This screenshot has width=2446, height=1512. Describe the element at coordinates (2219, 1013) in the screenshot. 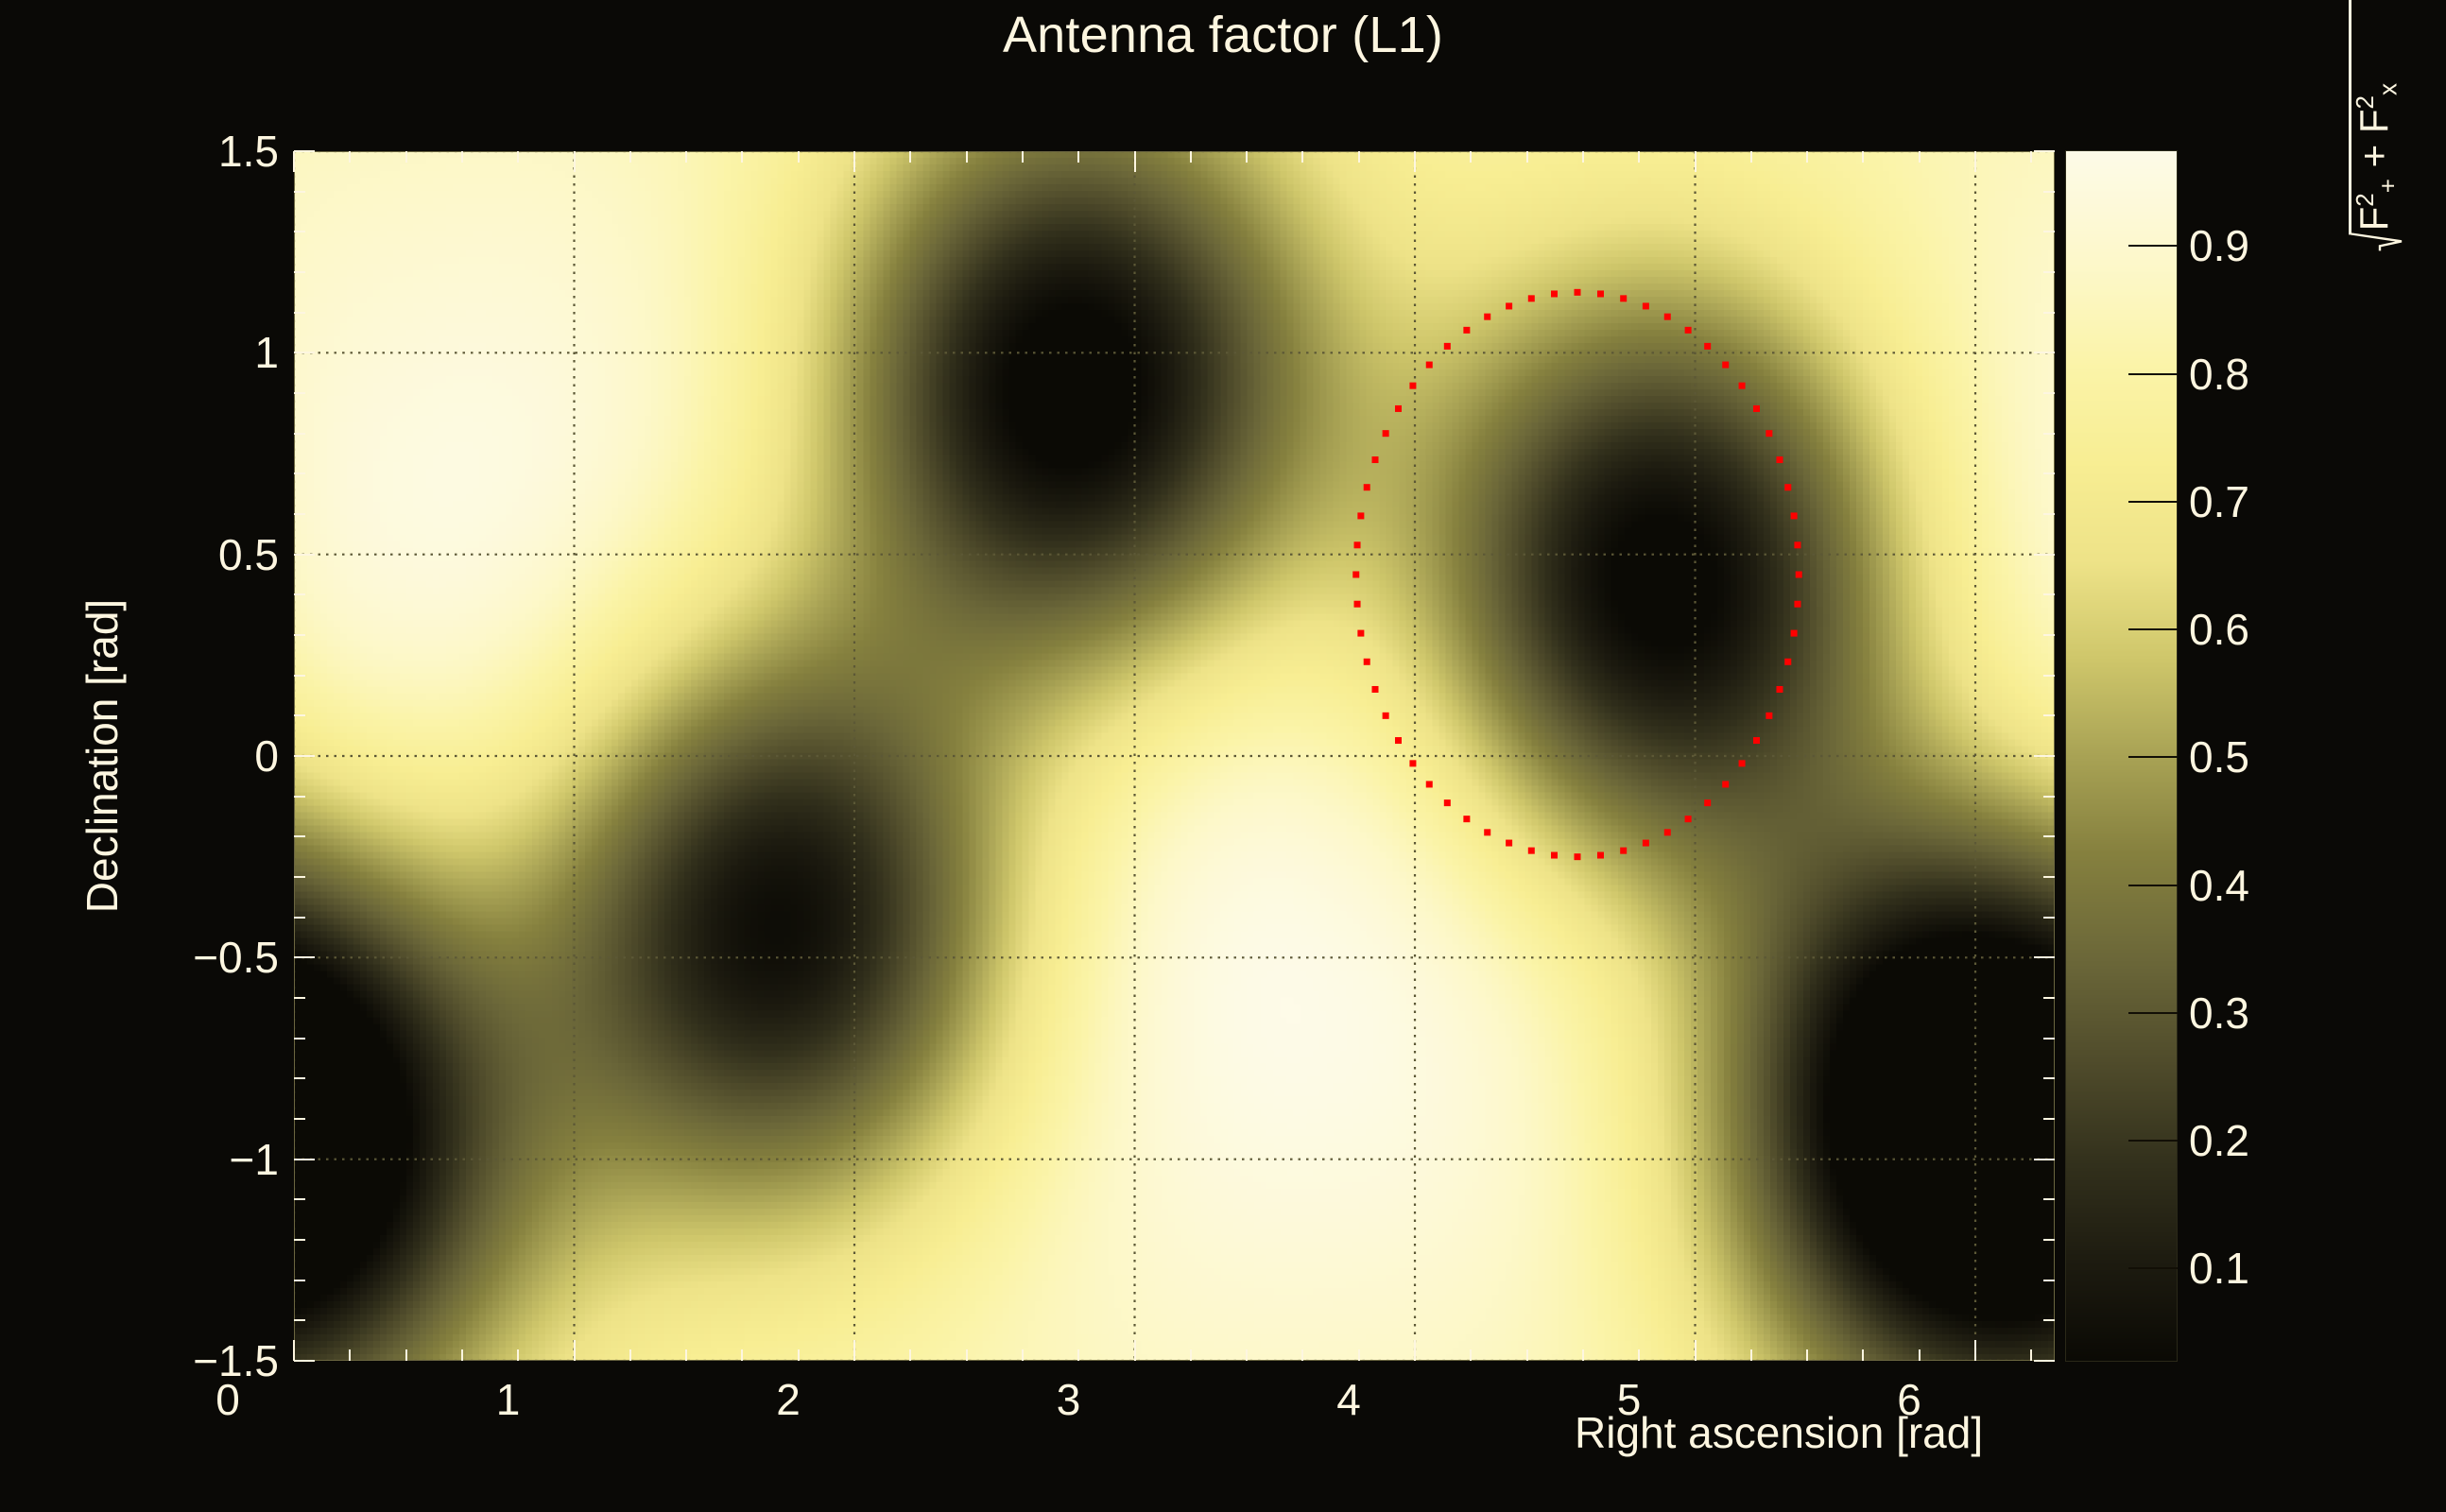

I see `colorbar-tick-label-6: 0.3` at that location.